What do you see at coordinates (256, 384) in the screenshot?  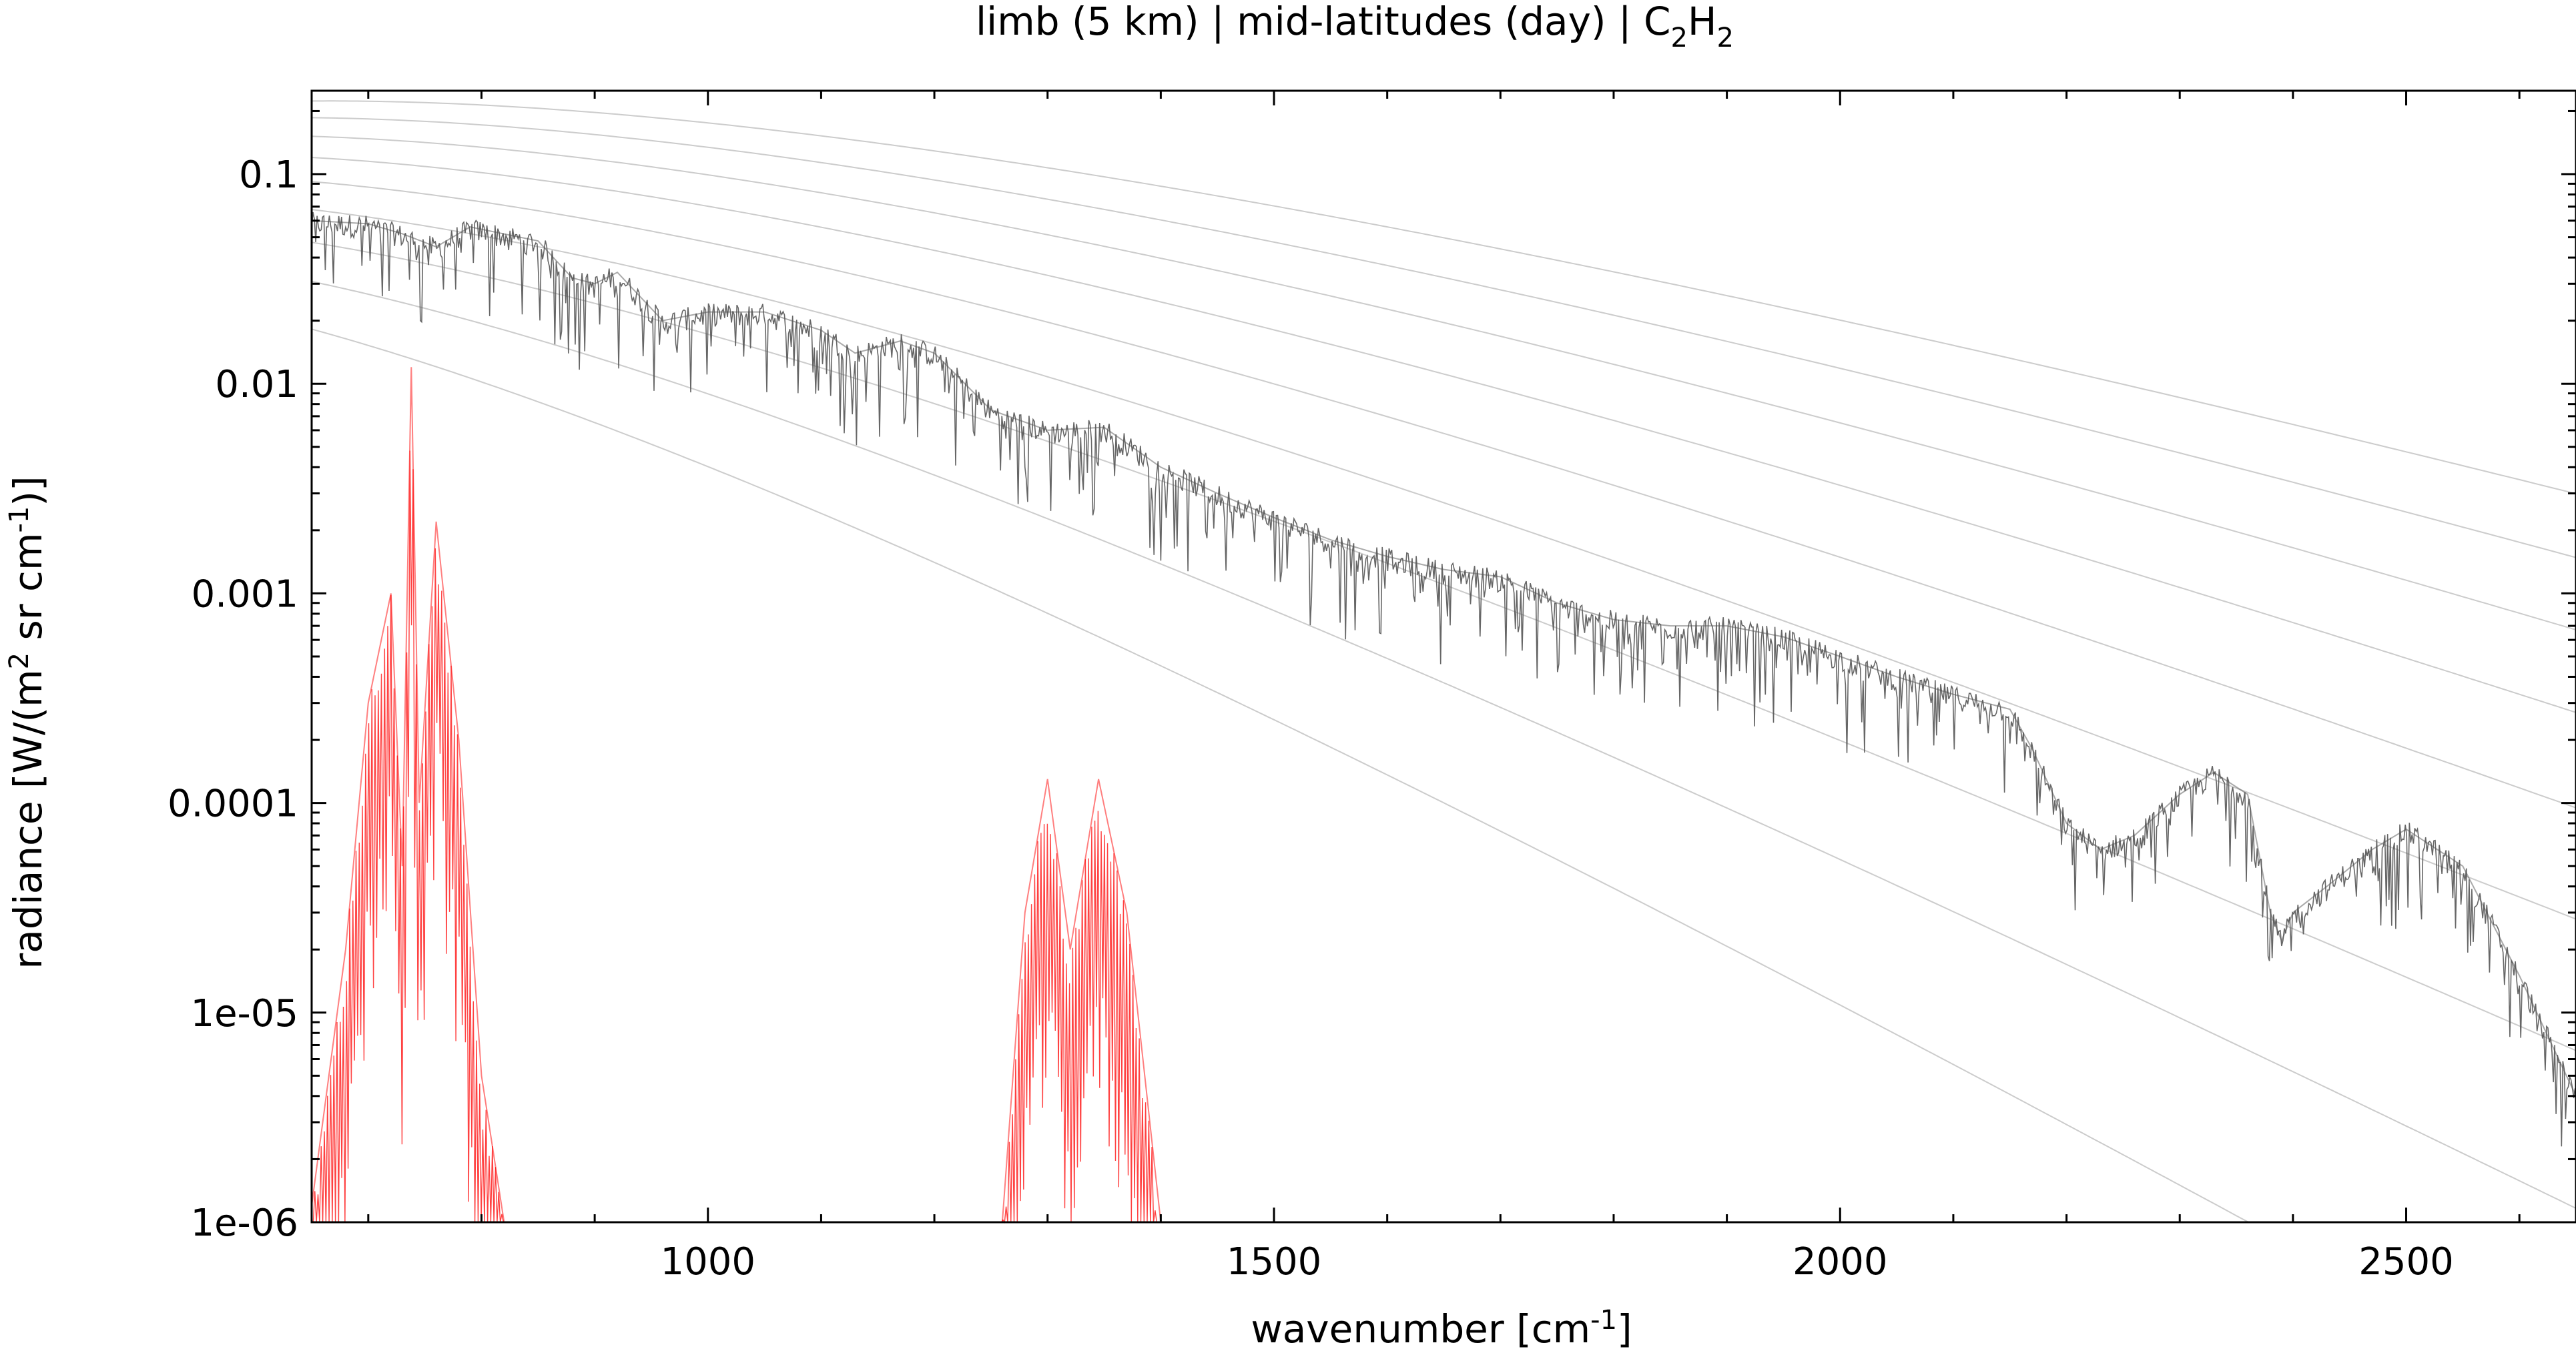 I see `y-tick-label: 0.01` at bounding box center [256, 384].